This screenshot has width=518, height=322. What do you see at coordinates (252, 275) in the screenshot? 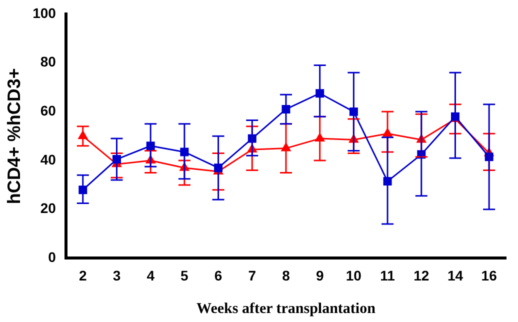
I see `x-tick-label: 7` at bounding box center [252, 275].